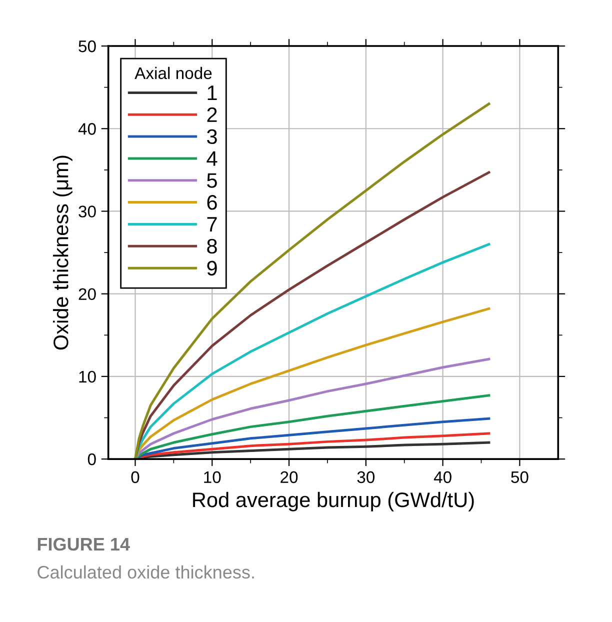 The image size is (612, 622). What do you see at coordinates (212, 158) in the screenshot?
I see `legend-label: 4` at bounding box center [212, 158].